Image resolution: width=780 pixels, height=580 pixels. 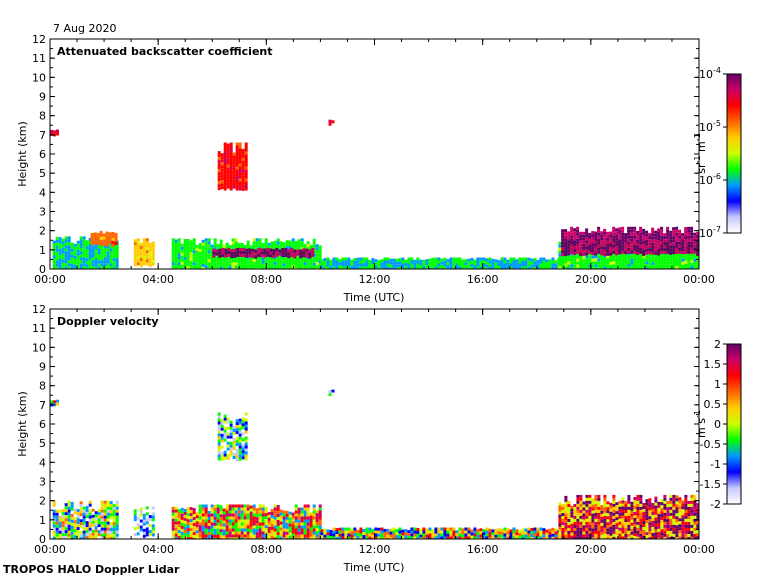 What do you see at coordinates (263, 253) in the screenshot?
I see `backscatter-echo-region` at bounding box center [263, 253].